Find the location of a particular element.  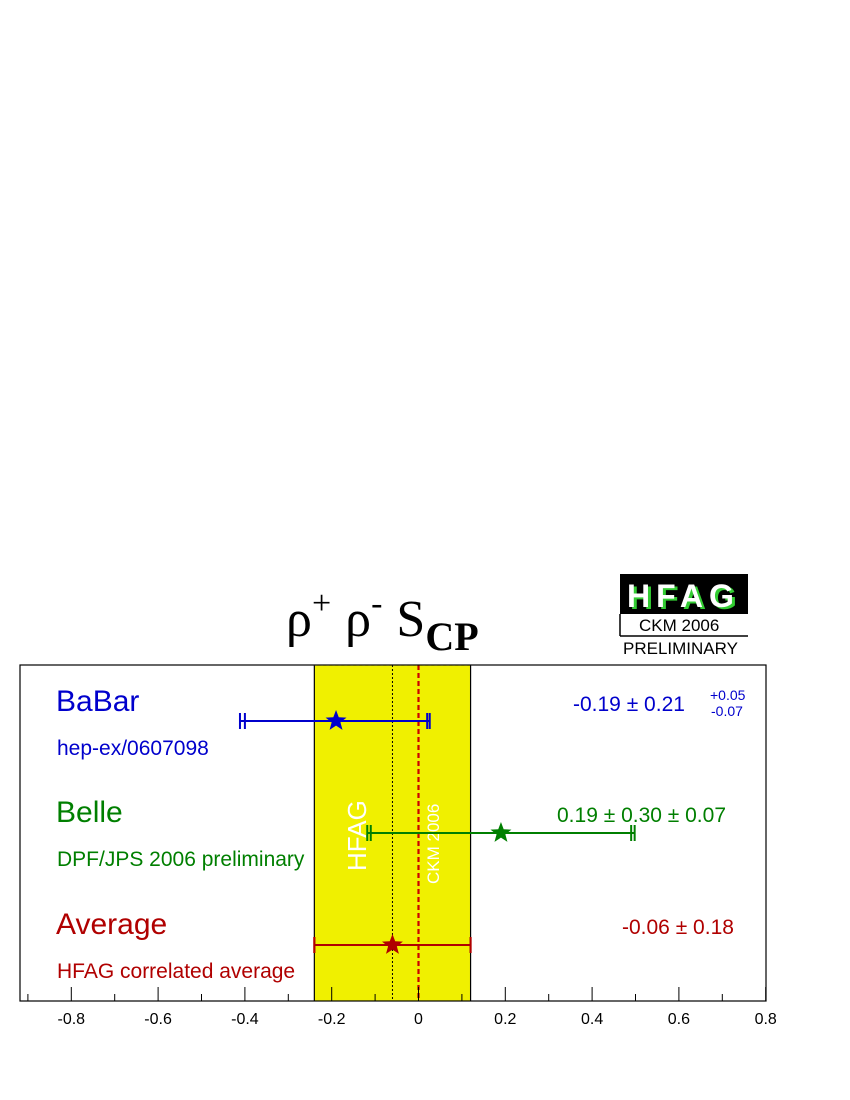

average-value: -0.06 ± 0.18 is located at coordinates (678, 927).